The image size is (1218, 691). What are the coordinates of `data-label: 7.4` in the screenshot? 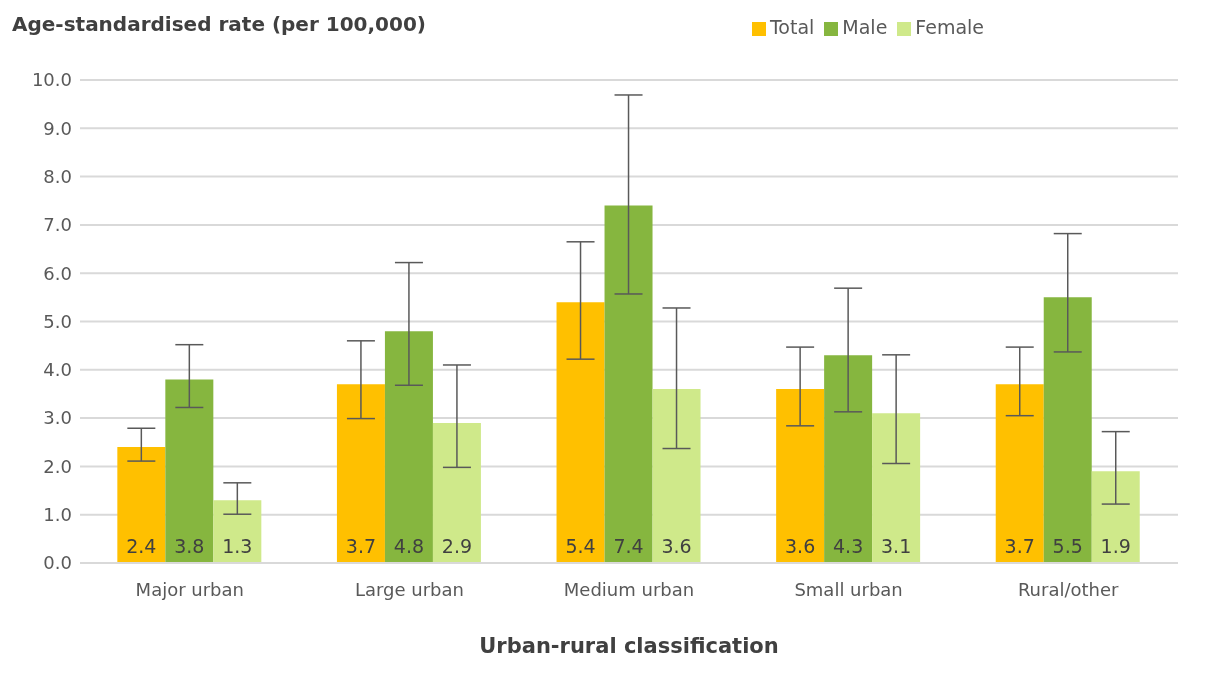 It's located at (628, 546).